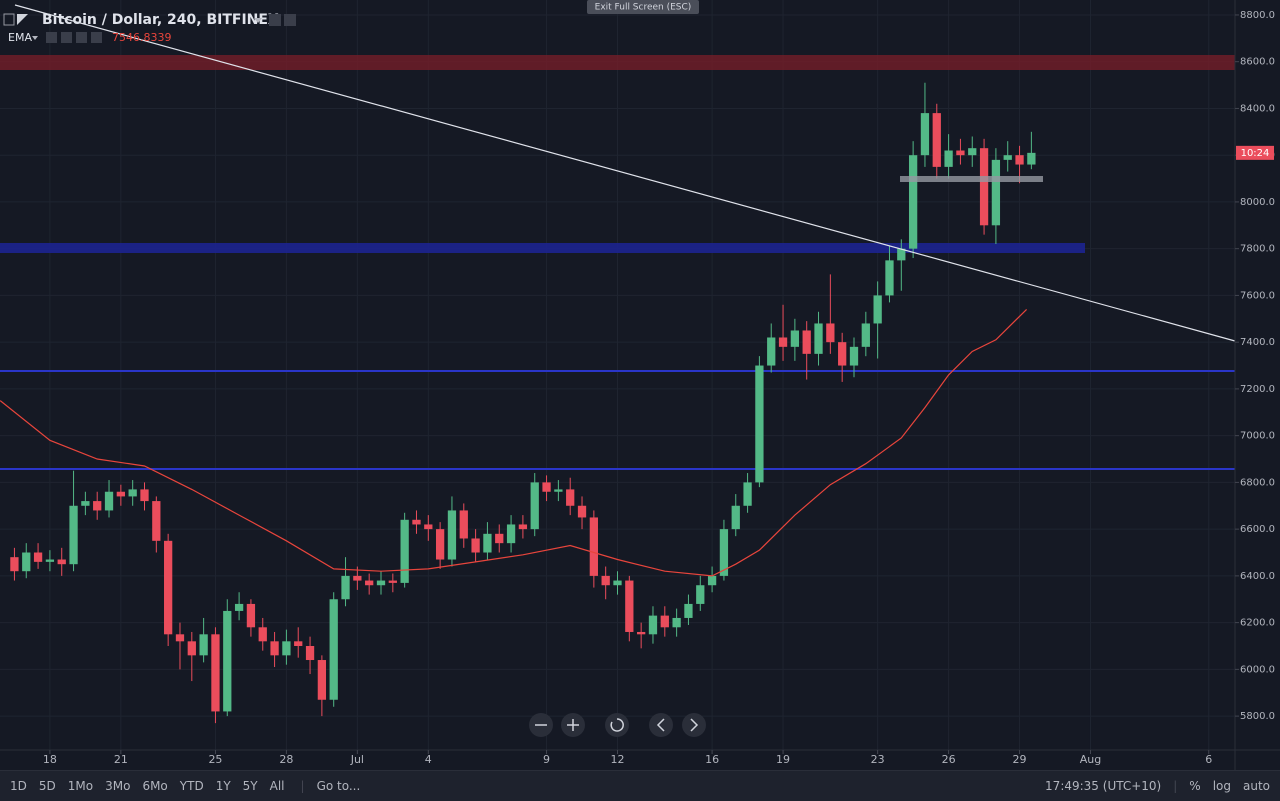 This screenshot has height=801, width=1280. I want to click on range-button: 1Mo, so click(80, 786).